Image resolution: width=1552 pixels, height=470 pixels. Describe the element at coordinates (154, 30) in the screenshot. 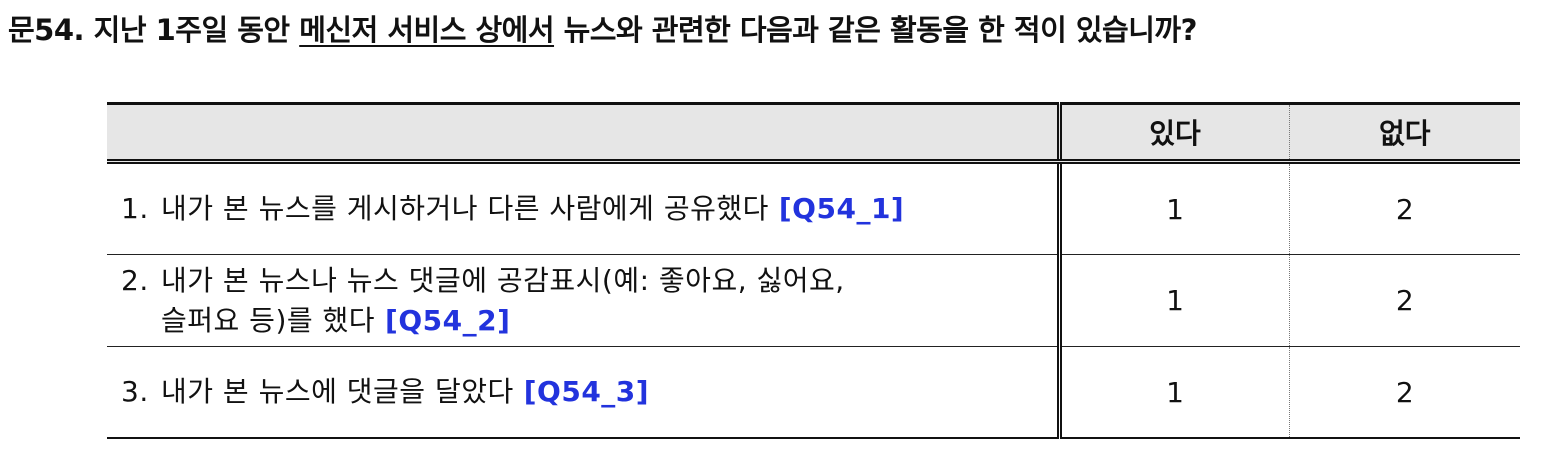

I see `question-prefix: 문54. 지난 1주일 동안` at that location.